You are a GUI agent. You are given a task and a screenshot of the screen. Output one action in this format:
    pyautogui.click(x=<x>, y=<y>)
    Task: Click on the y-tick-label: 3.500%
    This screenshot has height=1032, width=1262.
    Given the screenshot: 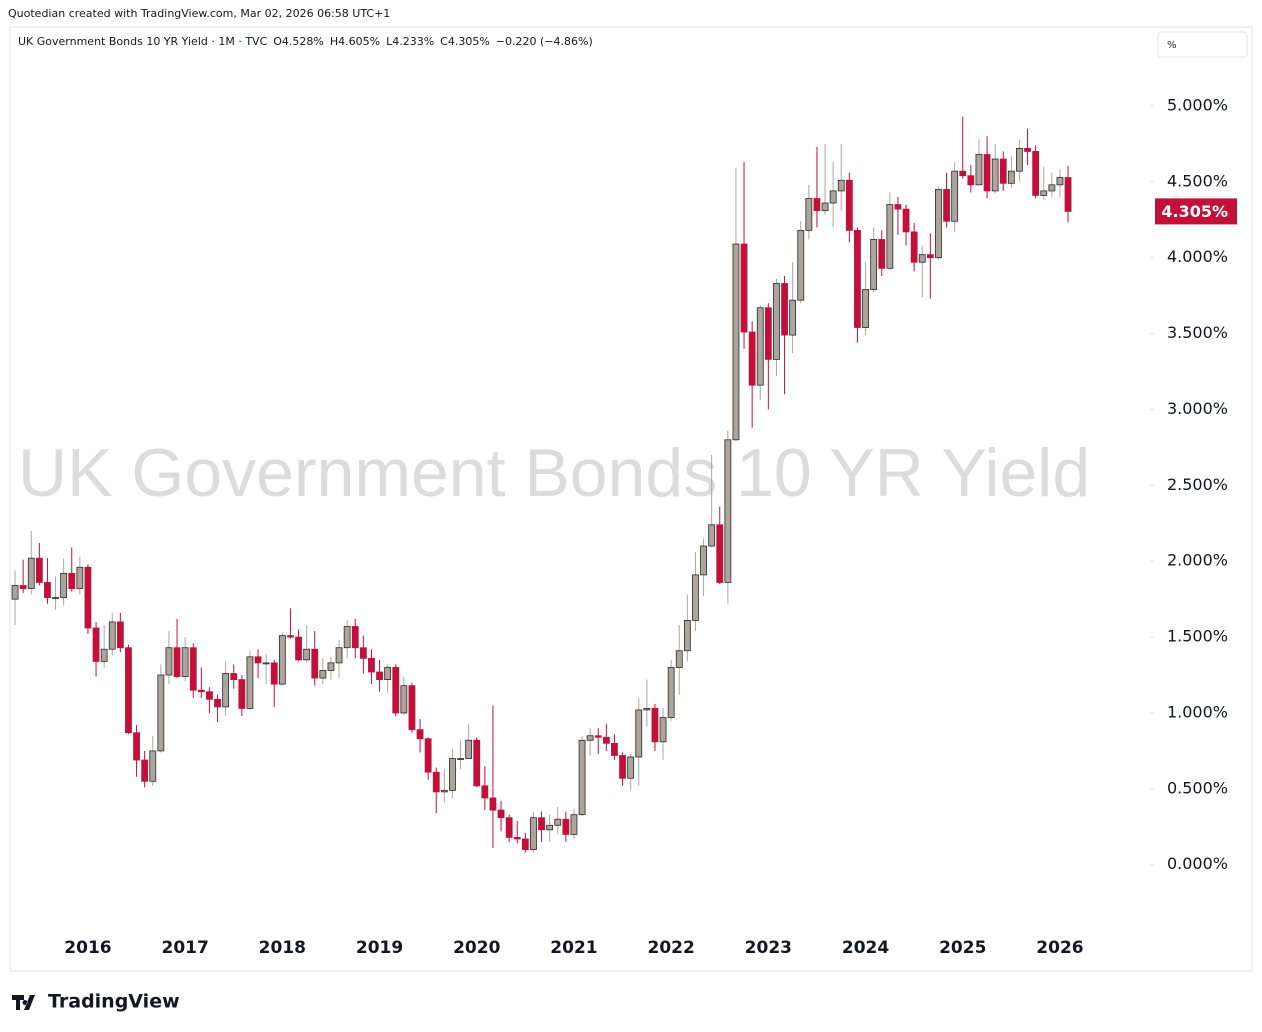 What is the action you would take?
    pyautogui.click(x=1197, y=332)
    